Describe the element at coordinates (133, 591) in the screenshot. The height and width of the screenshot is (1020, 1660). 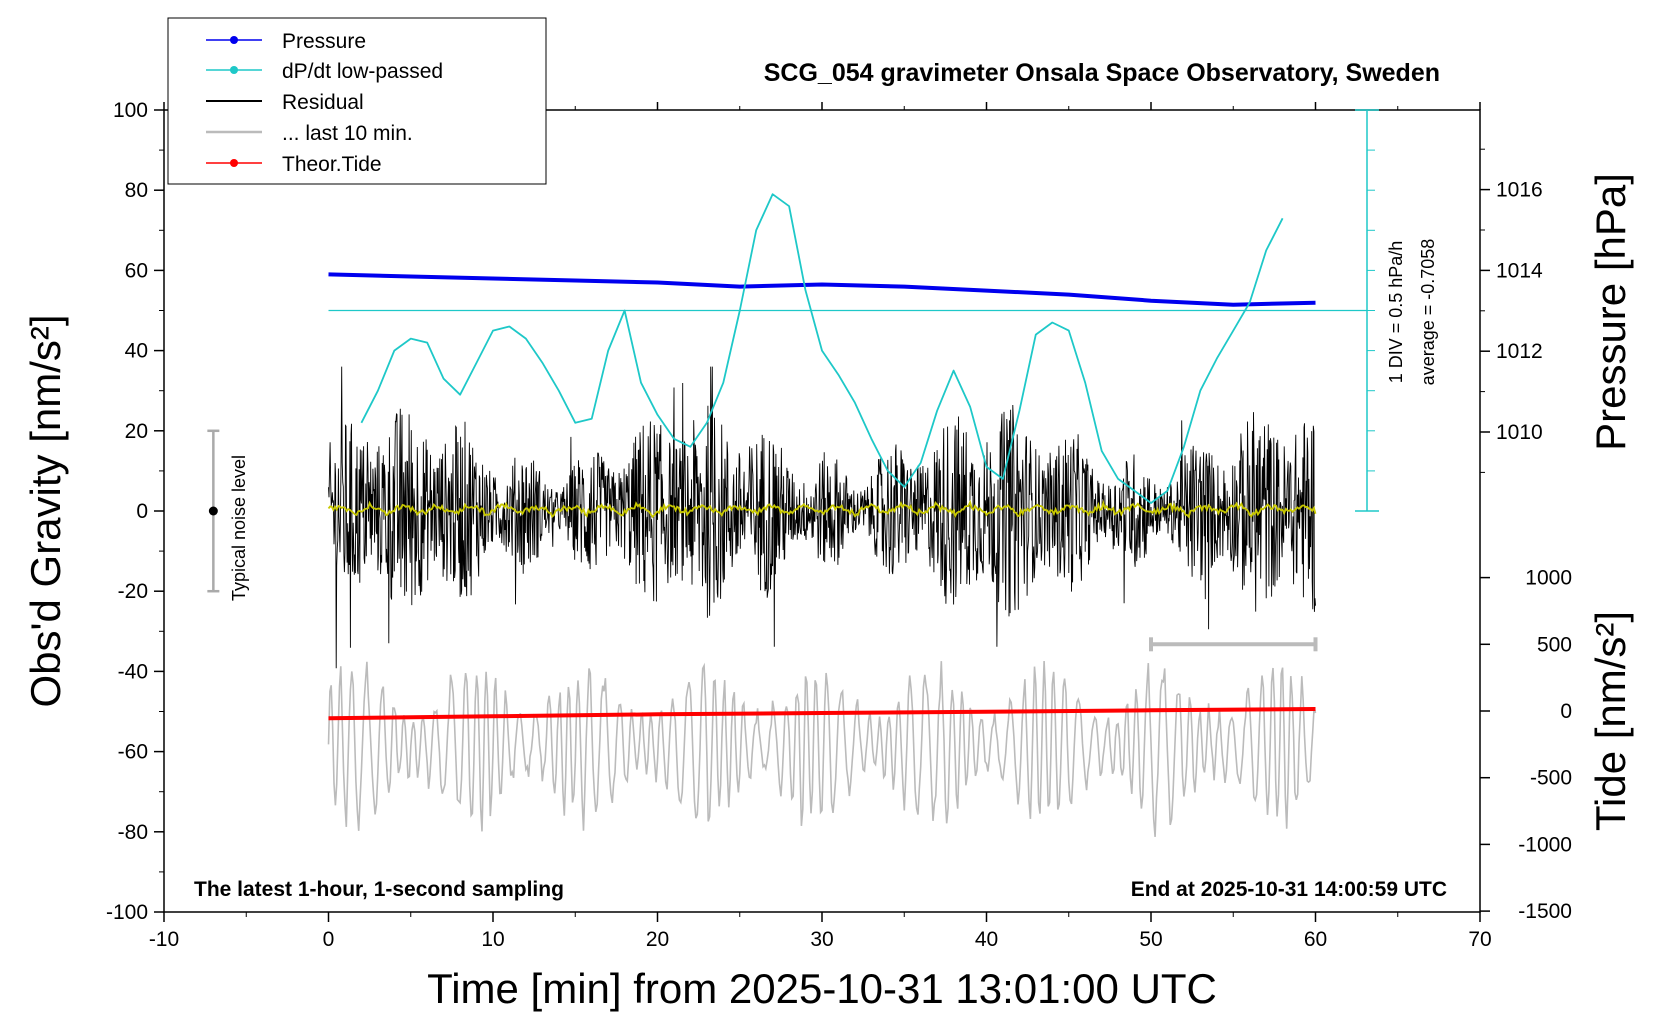
I see `y-tick-label: -20` at that location.